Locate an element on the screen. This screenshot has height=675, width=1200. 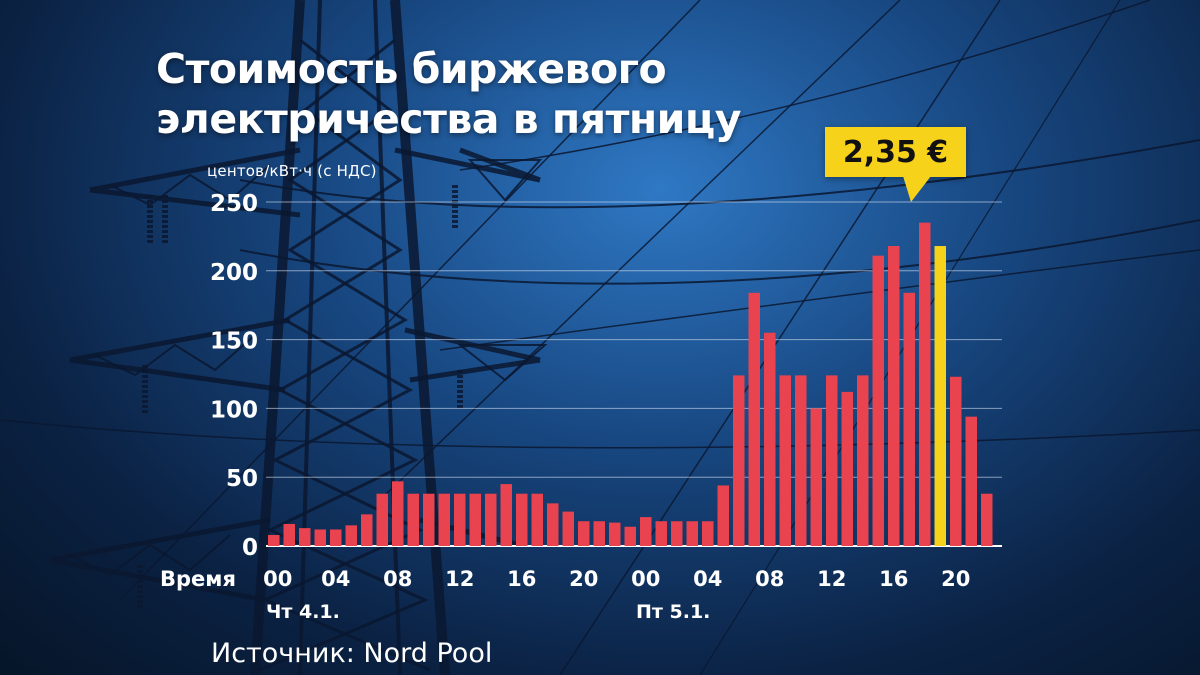
chart-title-line-2: электричества в пятницу is located at coordinates (449, 119).